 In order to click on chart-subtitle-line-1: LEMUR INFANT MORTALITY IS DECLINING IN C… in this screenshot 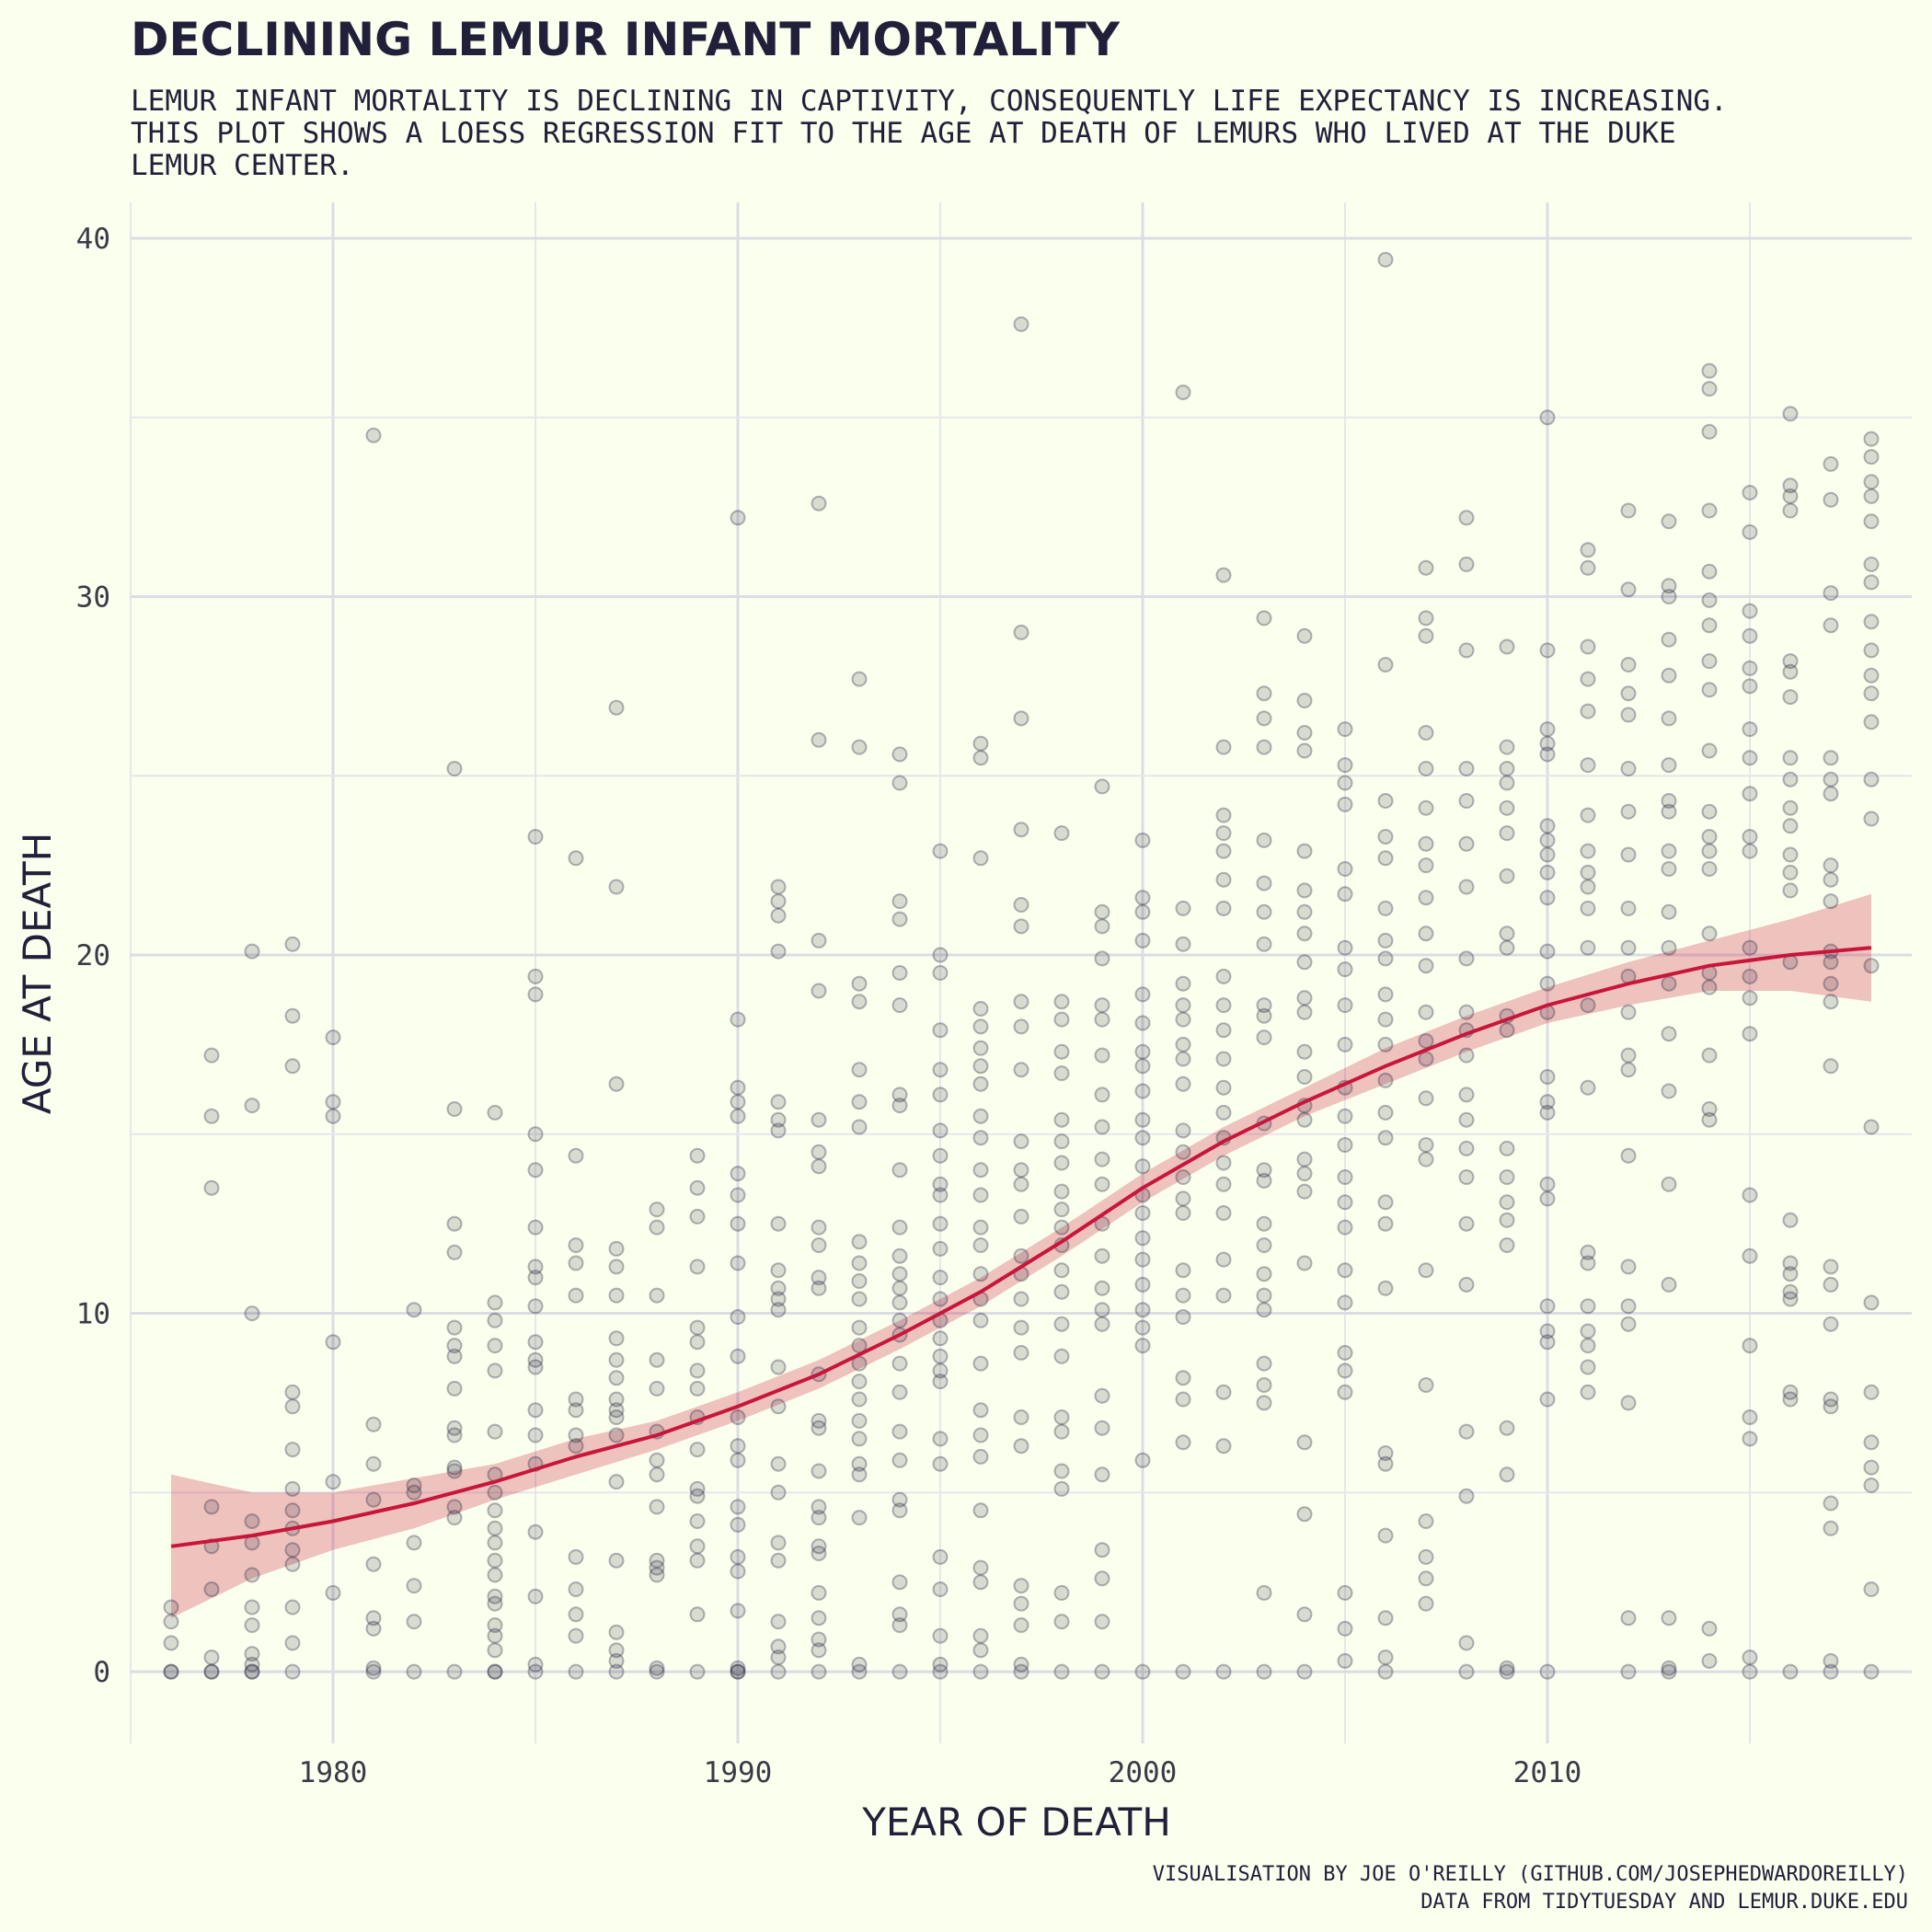, I will do `click(929, 101)`.